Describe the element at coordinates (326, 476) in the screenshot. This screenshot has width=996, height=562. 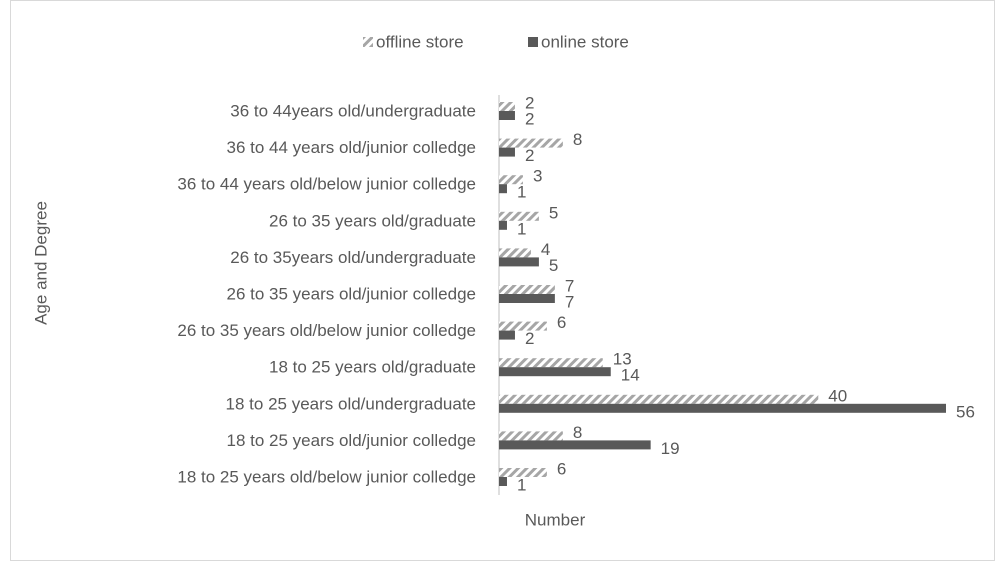
I see `y-tick-label: 18 to 25 years old/below junior colledge` at that location.